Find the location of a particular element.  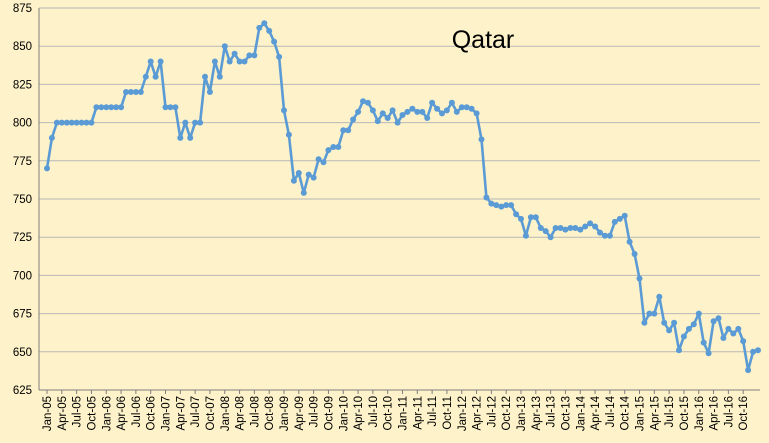

x-tick-label: Oct-07 is located at coordinates (211, 413).